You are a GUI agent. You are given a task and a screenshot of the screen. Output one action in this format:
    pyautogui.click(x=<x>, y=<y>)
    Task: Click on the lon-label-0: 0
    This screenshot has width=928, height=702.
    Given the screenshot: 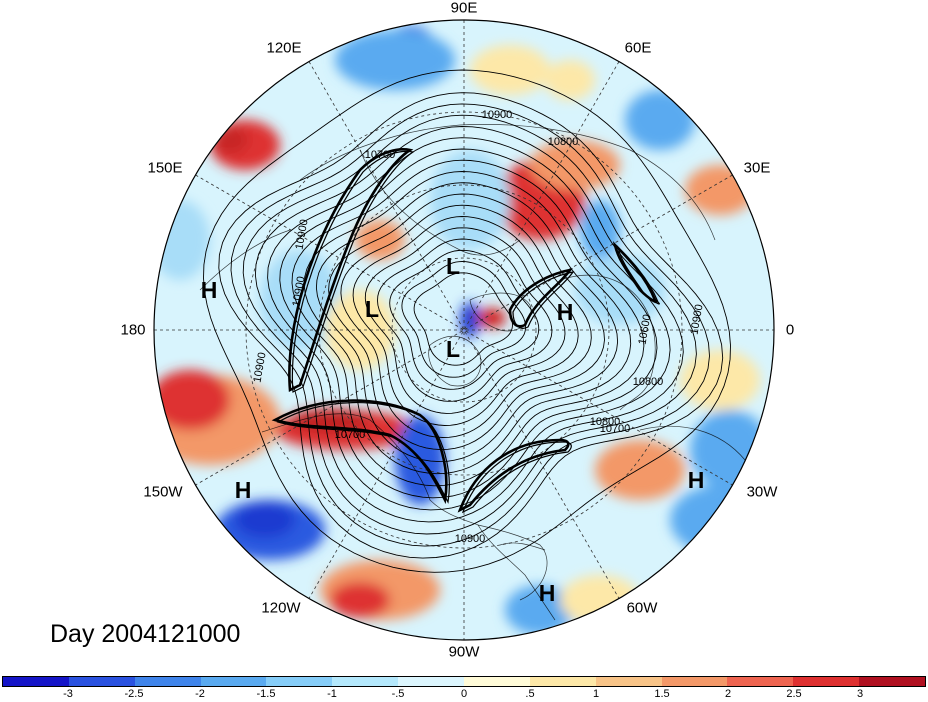 What is the action you would take?
    pyautogui.click(x=790, y=330)
    